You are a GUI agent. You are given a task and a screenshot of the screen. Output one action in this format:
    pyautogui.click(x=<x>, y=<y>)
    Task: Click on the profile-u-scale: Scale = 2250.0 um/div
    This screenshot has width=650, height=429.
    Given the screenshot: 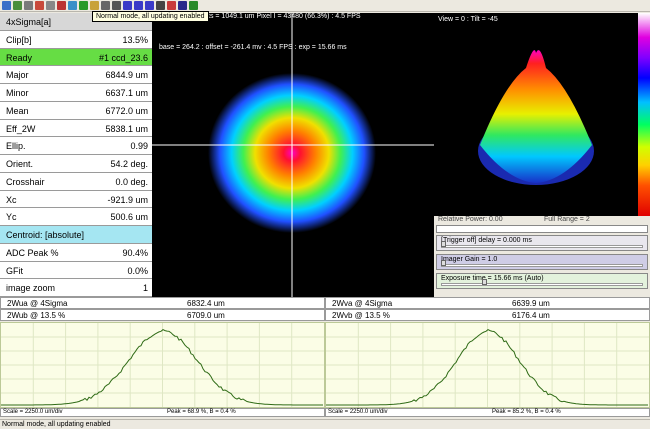 What is the action you would take?
    pyautogui.click(x=33, y=412)
    